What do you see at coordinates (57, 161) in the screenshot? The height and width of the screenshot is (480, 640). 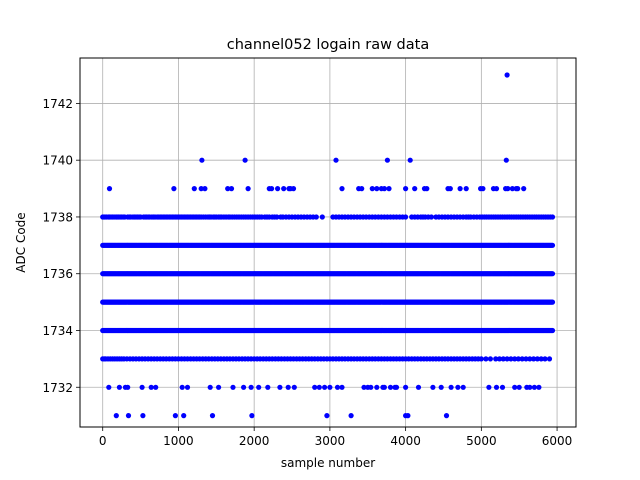 I see `y-tick-label: 1740` at bounding box center [57, 161].